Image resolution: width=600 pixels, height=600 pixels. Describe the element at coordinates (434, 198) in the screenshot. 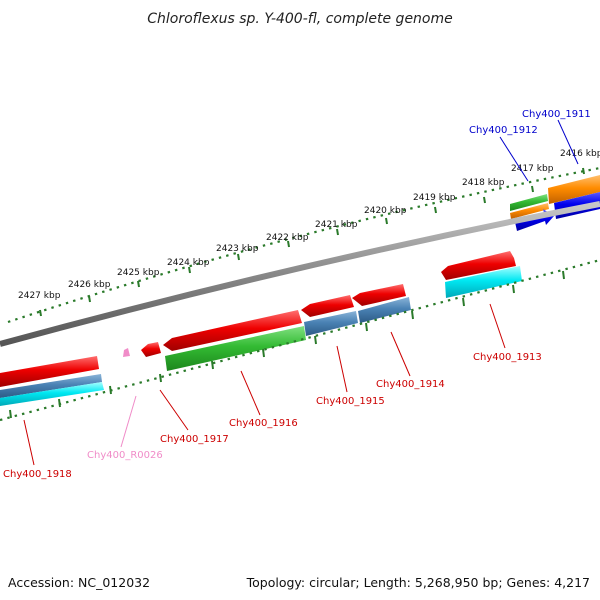

I see `tick-label: 2419 kbp` at that location.